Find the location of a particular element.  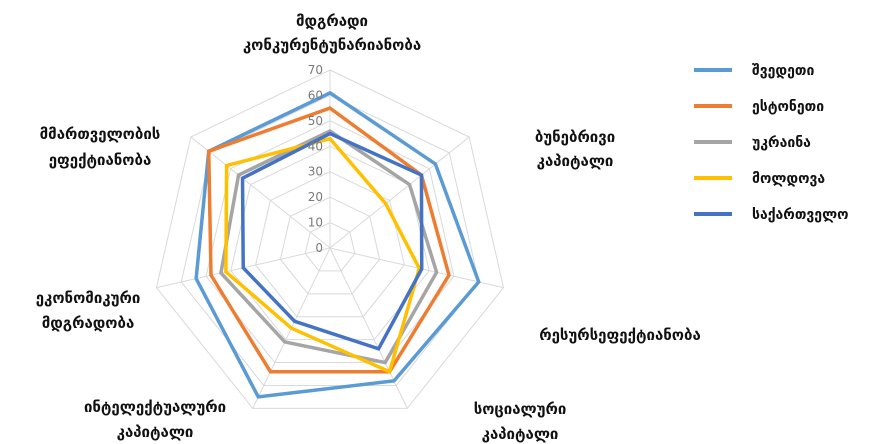

axis-label: ეფექტიანობა is located at coordinates (100, 160).